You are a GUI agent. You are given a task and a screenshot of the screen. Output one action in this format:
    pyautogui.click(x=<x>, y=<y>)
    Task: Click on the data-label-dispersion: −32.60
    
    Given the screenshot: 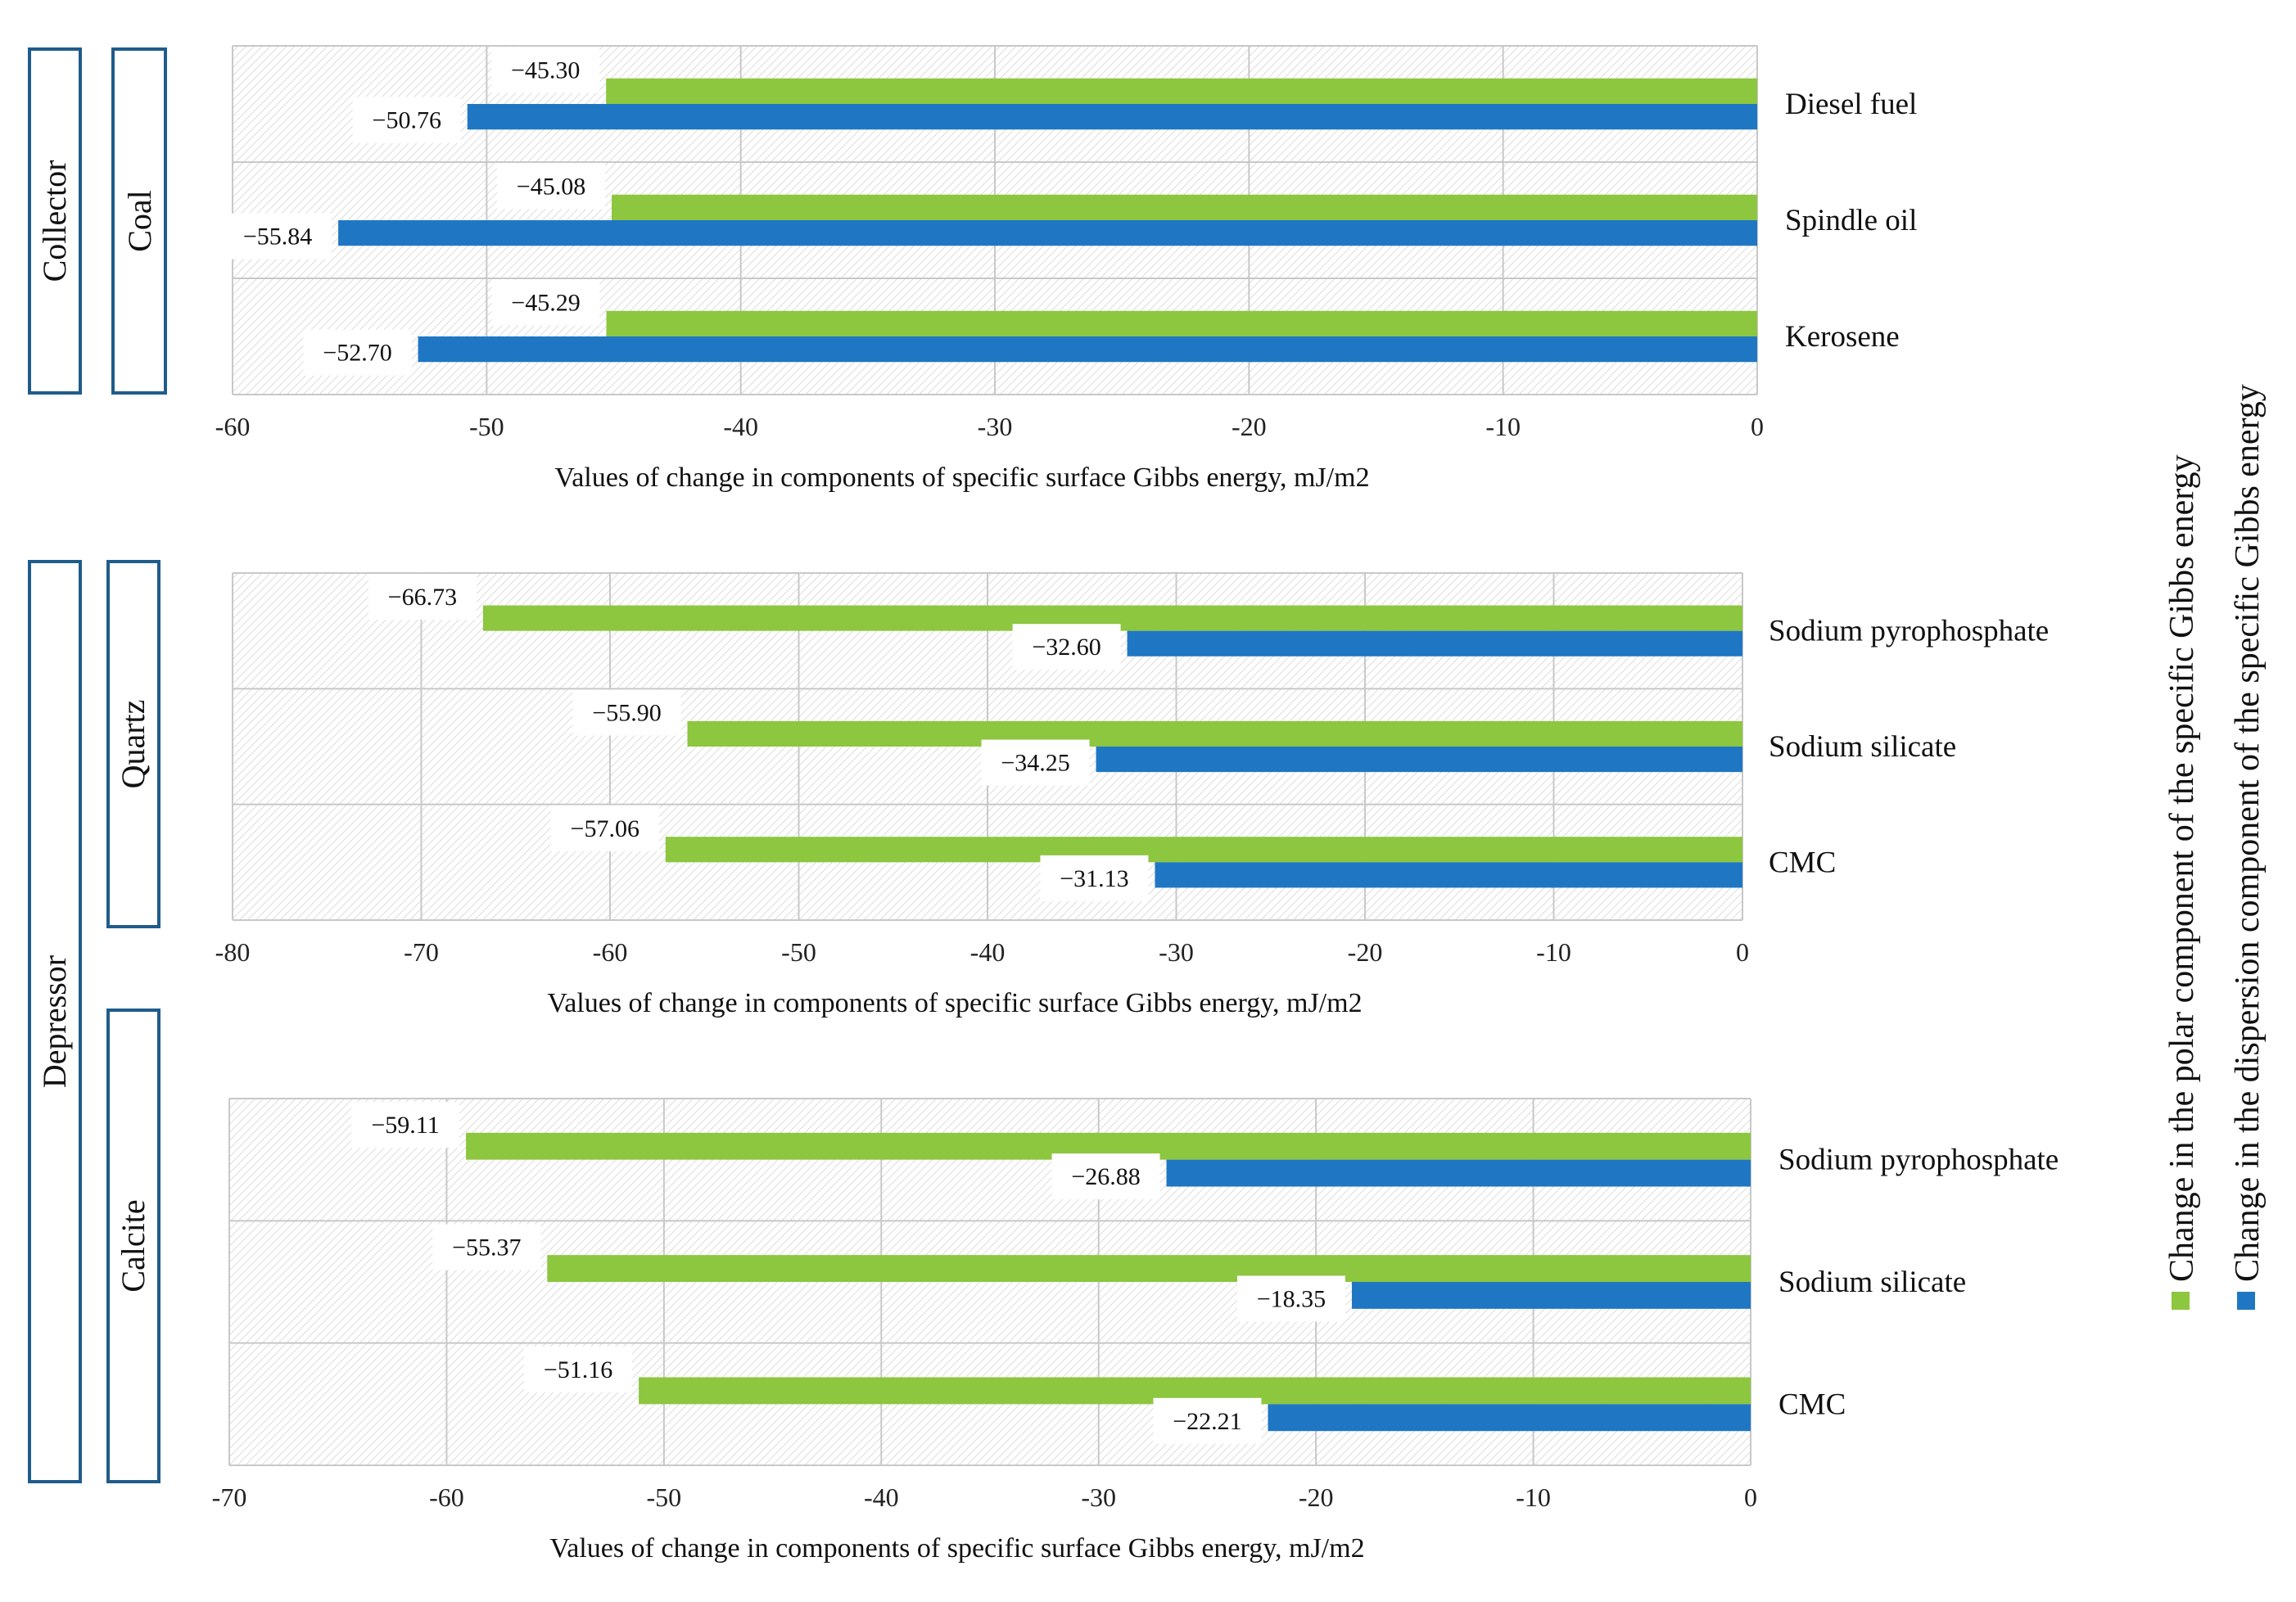 What is the action you would take?
    pyautogui.click(x=1066, y=647)
    